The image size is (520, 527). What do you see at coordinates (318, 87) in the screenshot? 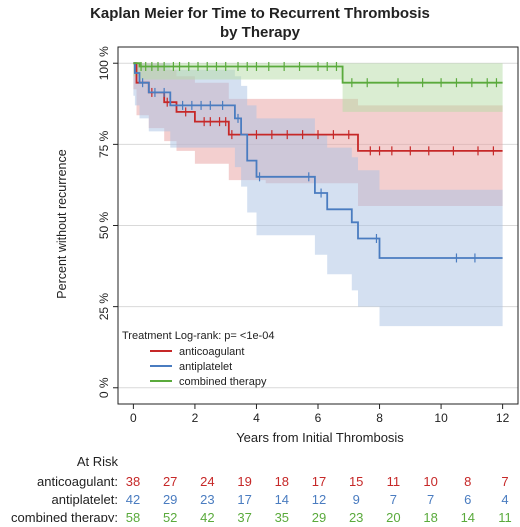
I see `confidence-band` at bounding box center [318, 87].